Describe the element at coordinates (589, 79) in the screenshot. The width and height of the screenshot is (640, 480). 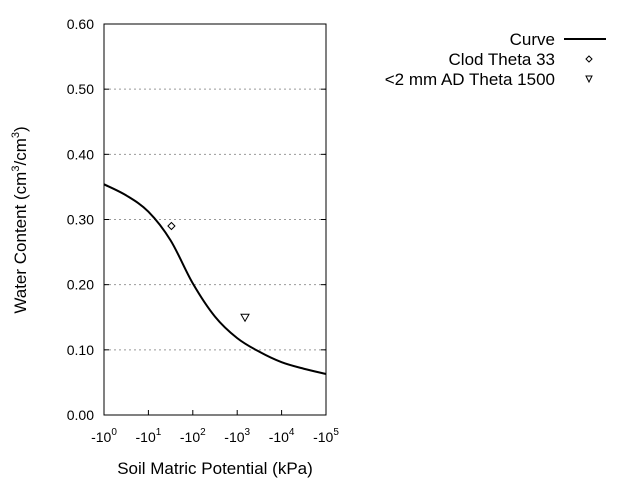
I see `legend-triangle-marker` at that location.